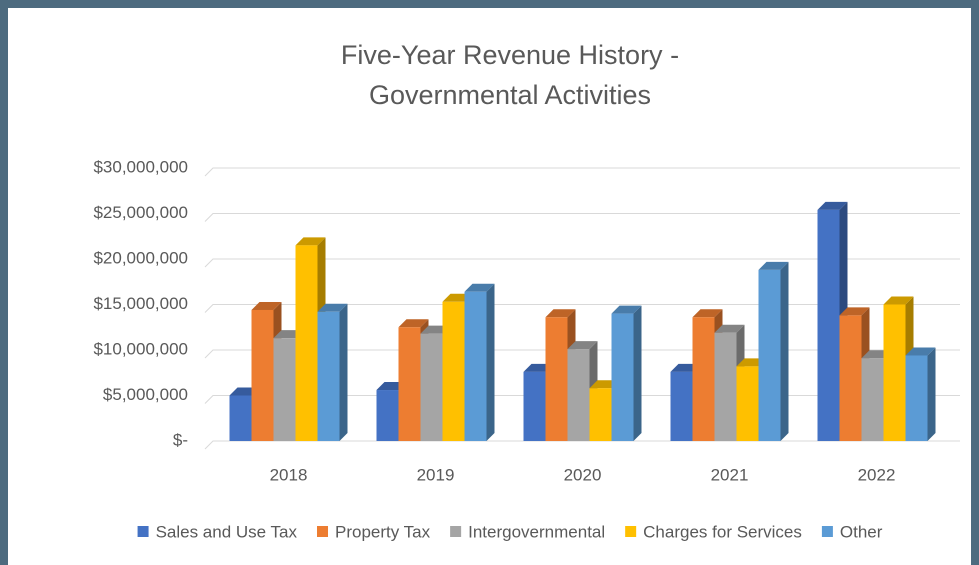 This screenshot has width=979, height=565. Describe the element at coordinates (140, 257) in the screenshot. I see `y-tick-label: $20,000,000` at that location.